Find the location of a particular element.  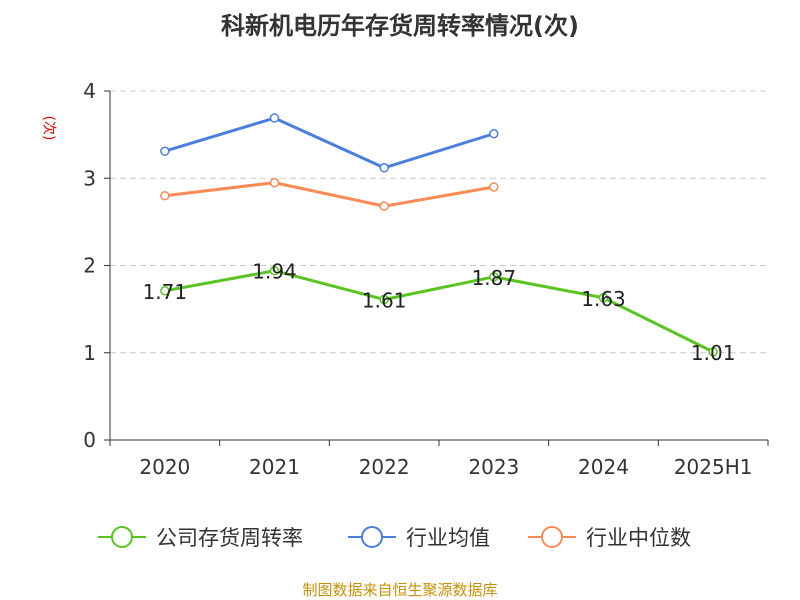

y-tick-label: 2 is located at coordinates (89, 266).